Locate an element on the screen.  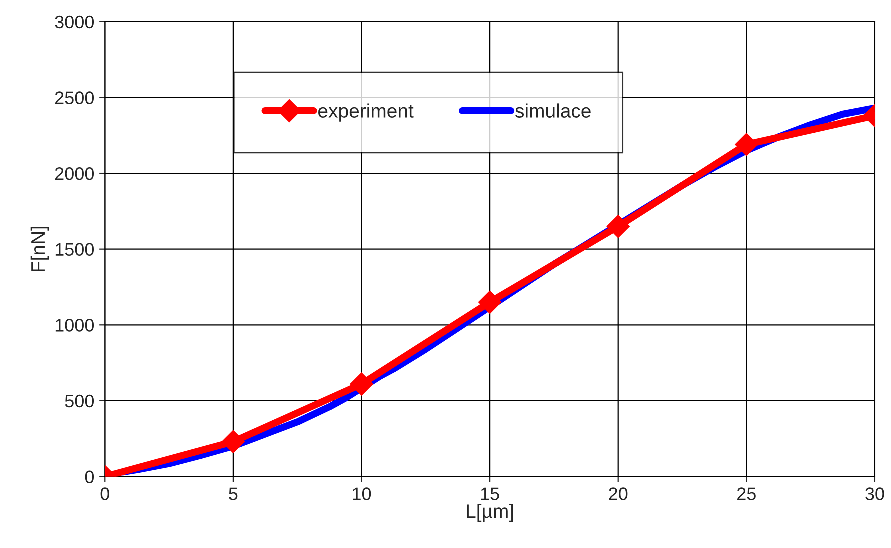
legend-label: simulace is located at coordinates (553, 111).